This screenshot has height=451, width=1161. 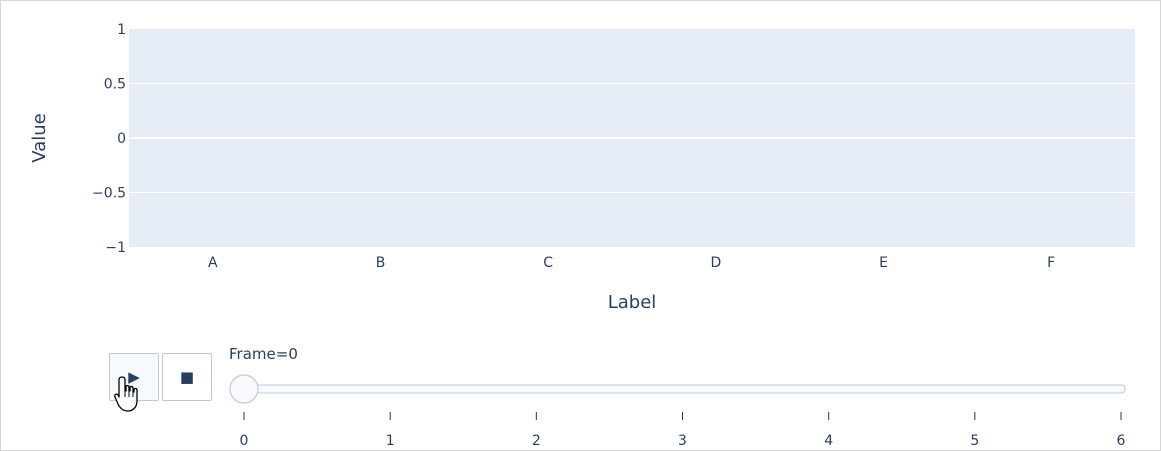 I want to click on slider-tick-label: 1, so click(x=390, y=441).